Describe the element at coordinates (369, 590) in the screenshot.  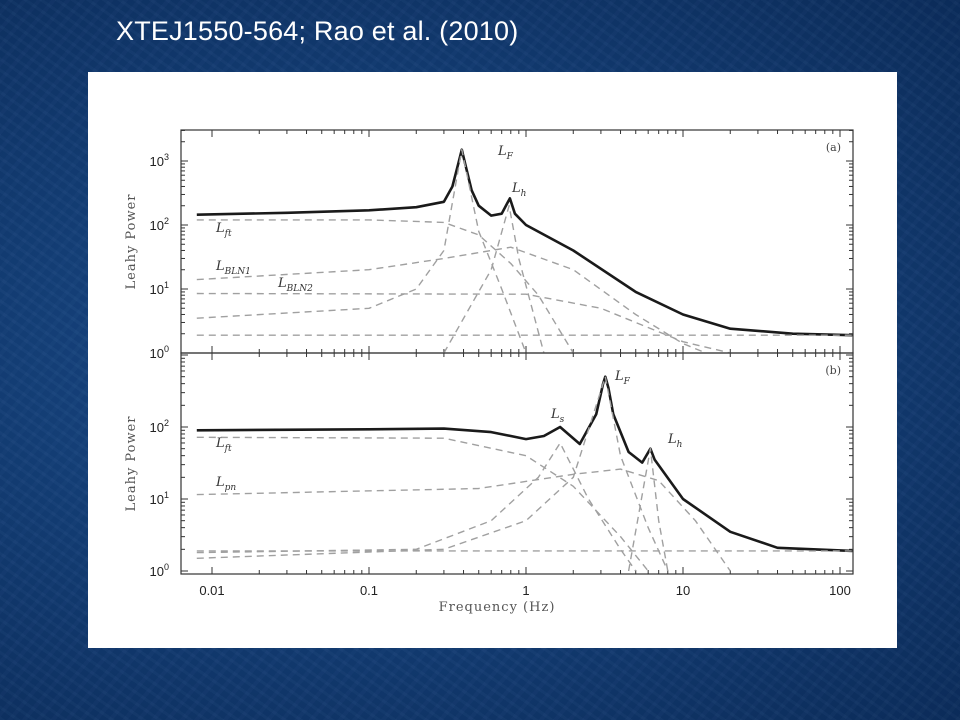
I see `x-tick-label: 0.1` at that location.